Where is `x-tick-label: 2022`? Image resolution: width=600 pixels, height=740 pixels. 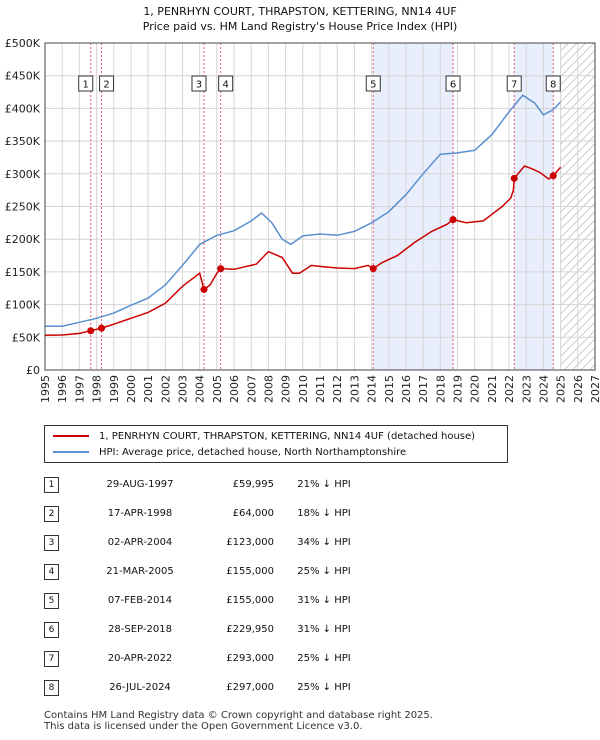
x-tick-label: 2022 is located at coordinates (509, 389).